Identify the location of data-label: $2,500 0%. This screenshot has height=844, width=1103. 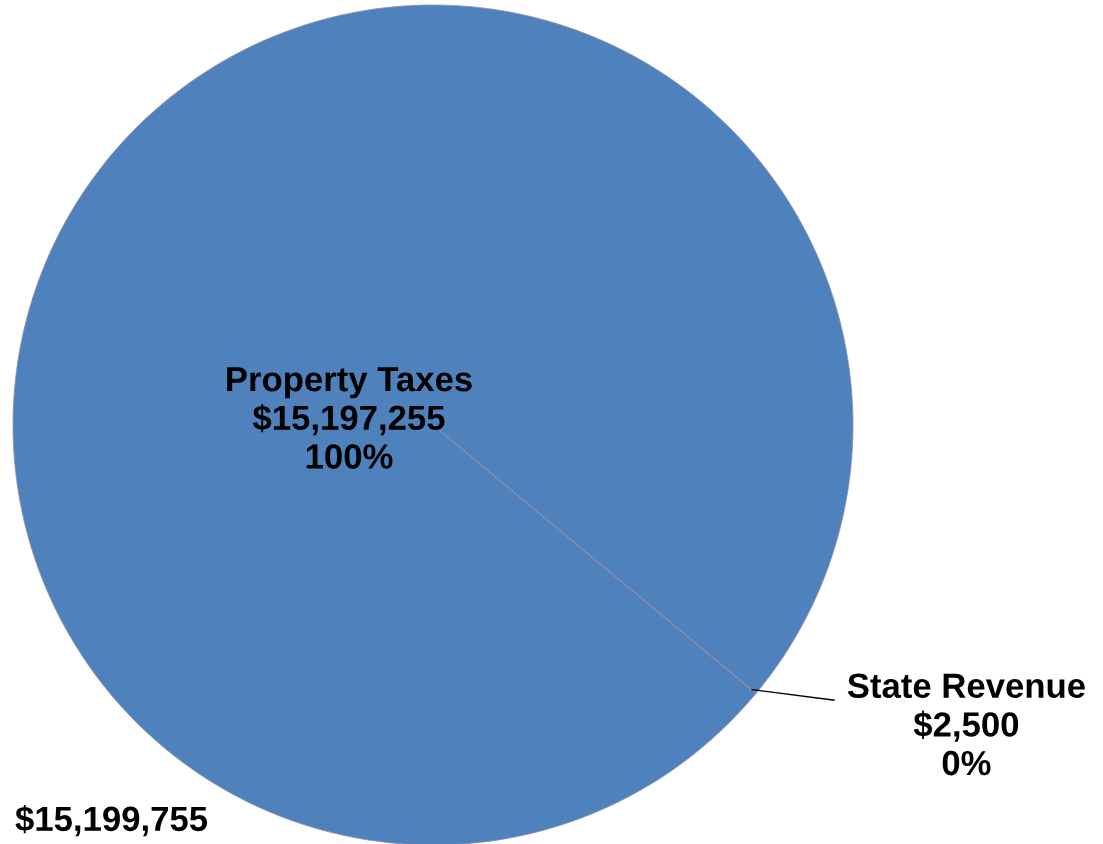
(966, 743).